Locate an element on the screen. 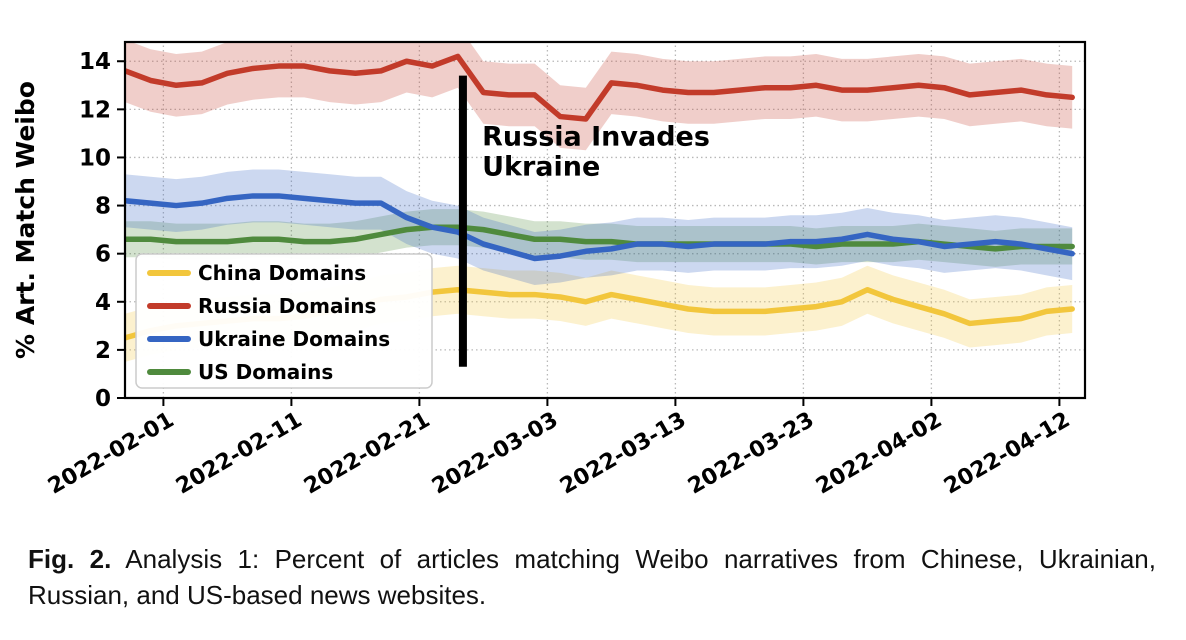 This screenshot has width=1186, height=640. x-tick-label: 2022-03-23 is located at coordinates (751, 454).